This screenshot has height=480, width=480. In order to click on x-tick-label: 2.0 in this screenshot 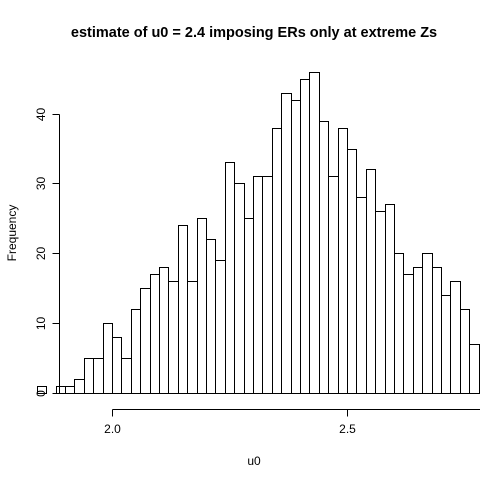, I will do `click(112, 429)`.